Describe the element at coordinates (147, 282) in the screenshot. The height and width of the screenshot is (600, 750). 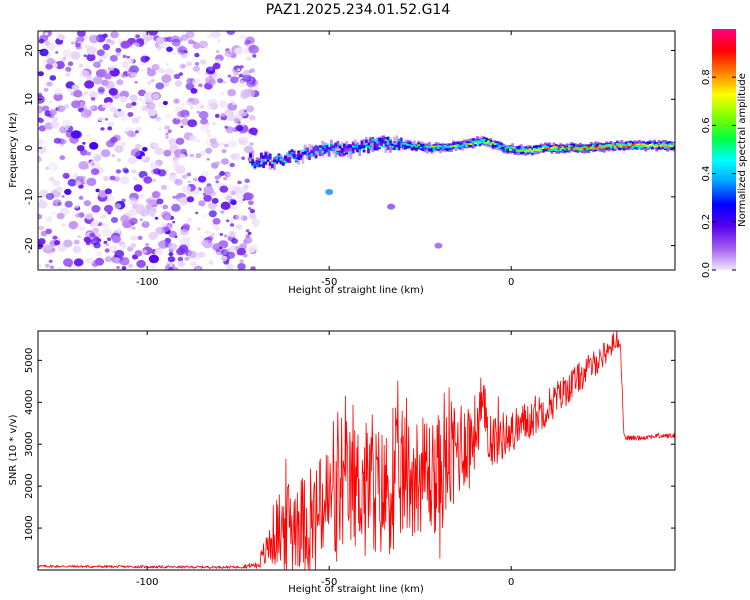
I see `x-tick-label: -100` at that location.